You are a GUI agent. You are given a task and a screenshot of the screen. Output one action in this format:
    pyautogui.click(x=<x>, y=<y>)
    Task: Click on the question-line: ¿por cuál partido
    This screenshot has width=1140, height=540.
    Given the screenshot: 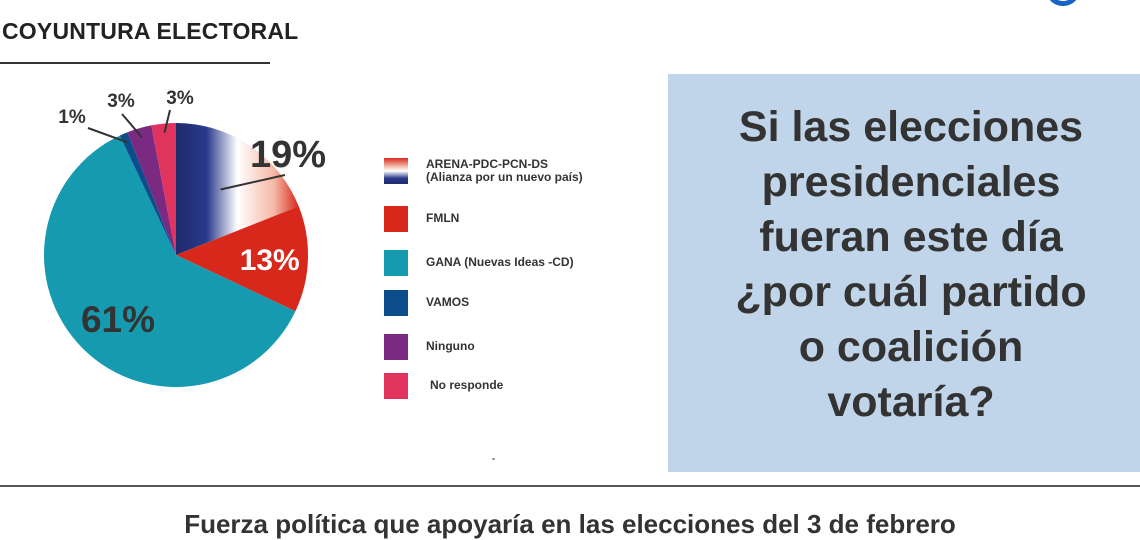 What is the action you would take?
    pyautogui.click(x=911, y=292)
    